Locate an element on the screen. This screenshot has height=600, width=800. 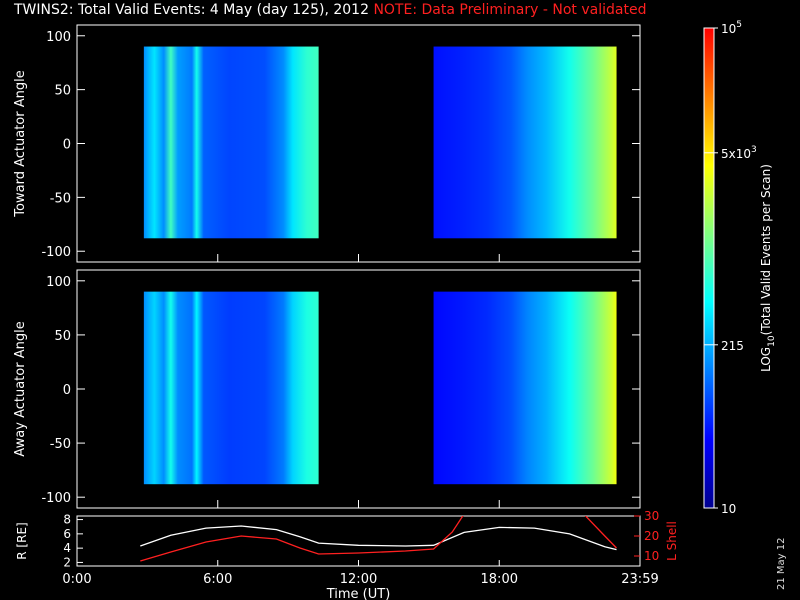
ylabel-toward: Toward Actuator Angle is located at coordinates (20, 143).